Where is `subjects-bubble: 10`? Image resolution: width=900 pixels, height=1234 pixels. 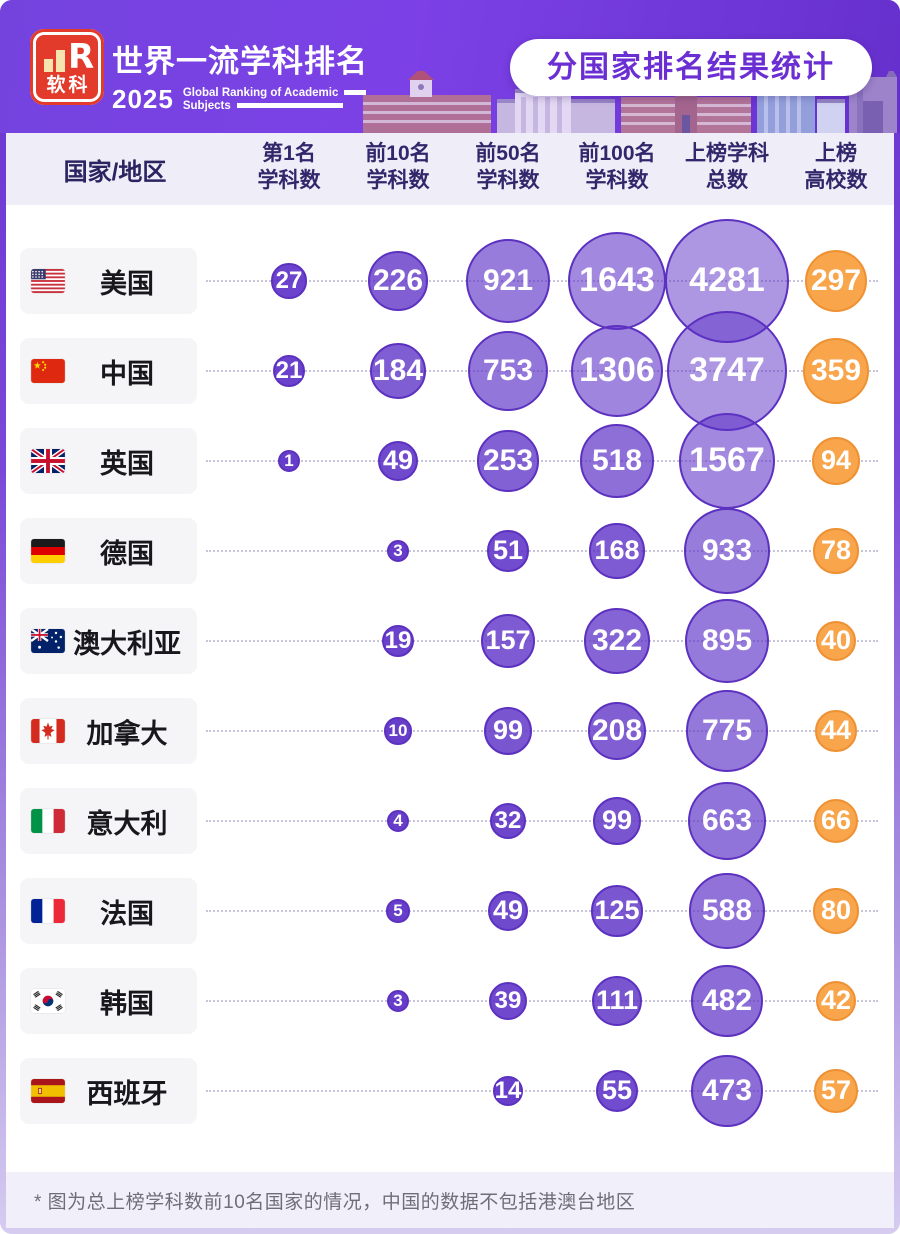 subjects-bubble: 10 is located at coordinates (398, 731).